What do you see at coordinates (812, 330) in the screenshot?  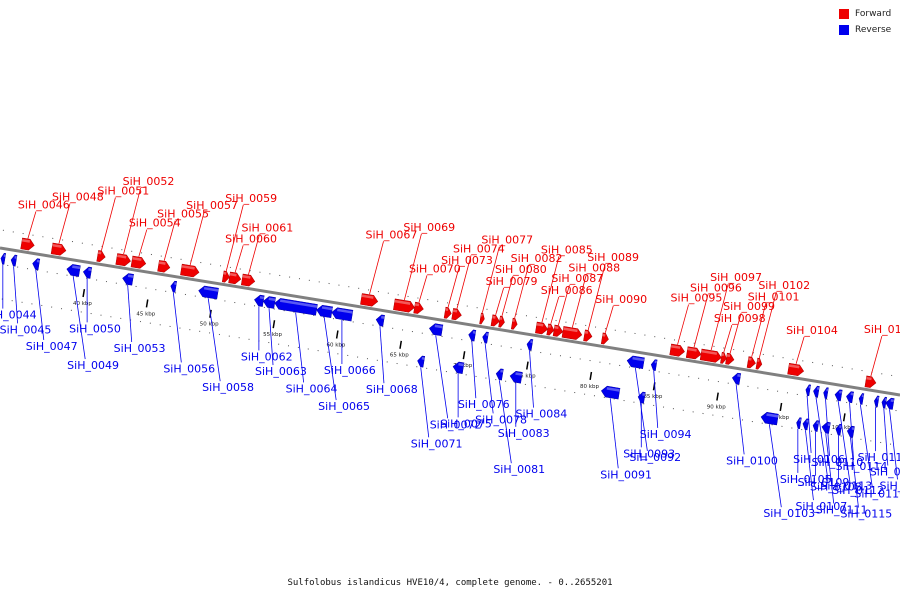 I see `gene-label-SiH_0104: SiH_0104` at bounding box center [812, 330].